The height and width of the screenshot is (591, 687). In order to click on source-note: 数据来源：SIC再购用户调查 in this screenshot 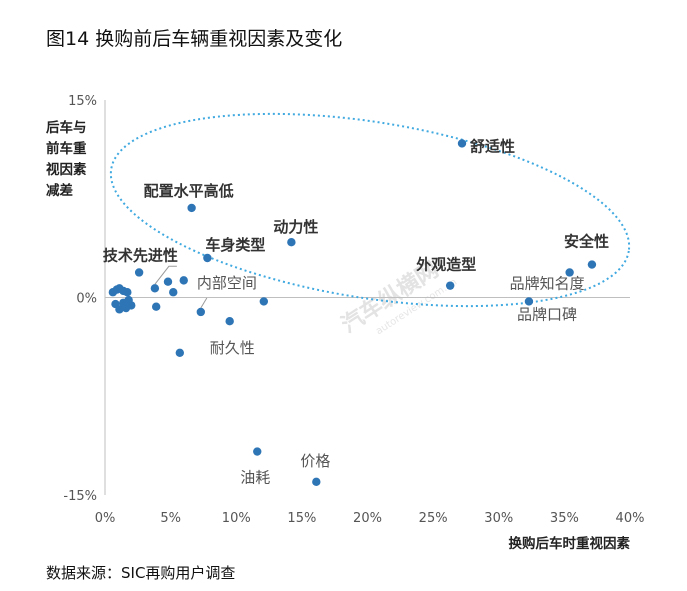, I will do `click(141, 573)`.